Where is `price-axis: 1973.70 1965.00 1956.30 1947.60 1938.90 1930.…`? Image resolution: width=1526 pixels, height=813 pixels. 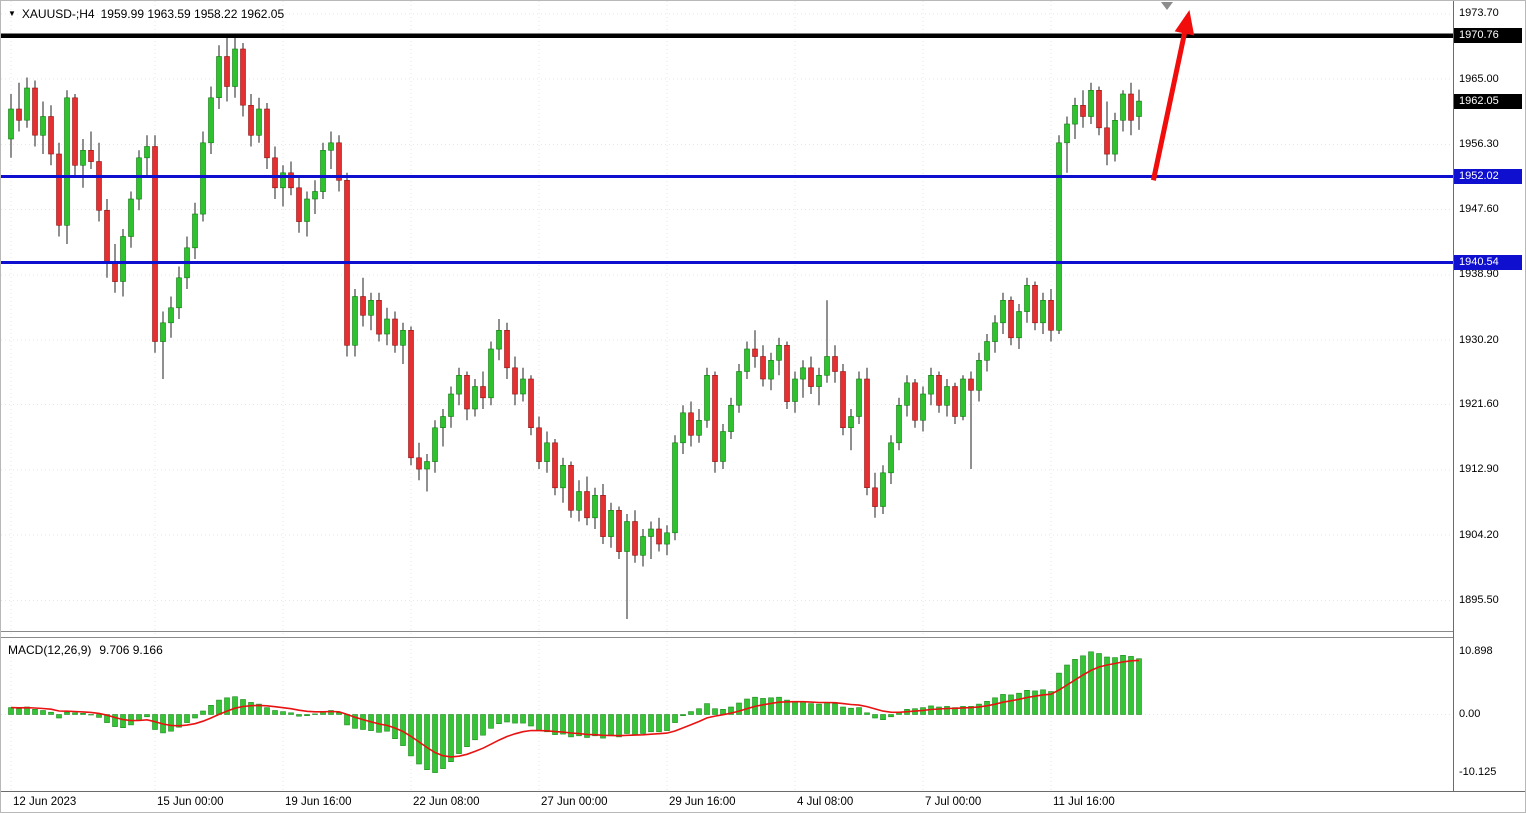
price-axis: 1973.70 1965.00 1956.30 1947.60 1938.90 1930.… is located at coordinates (1489, 396).